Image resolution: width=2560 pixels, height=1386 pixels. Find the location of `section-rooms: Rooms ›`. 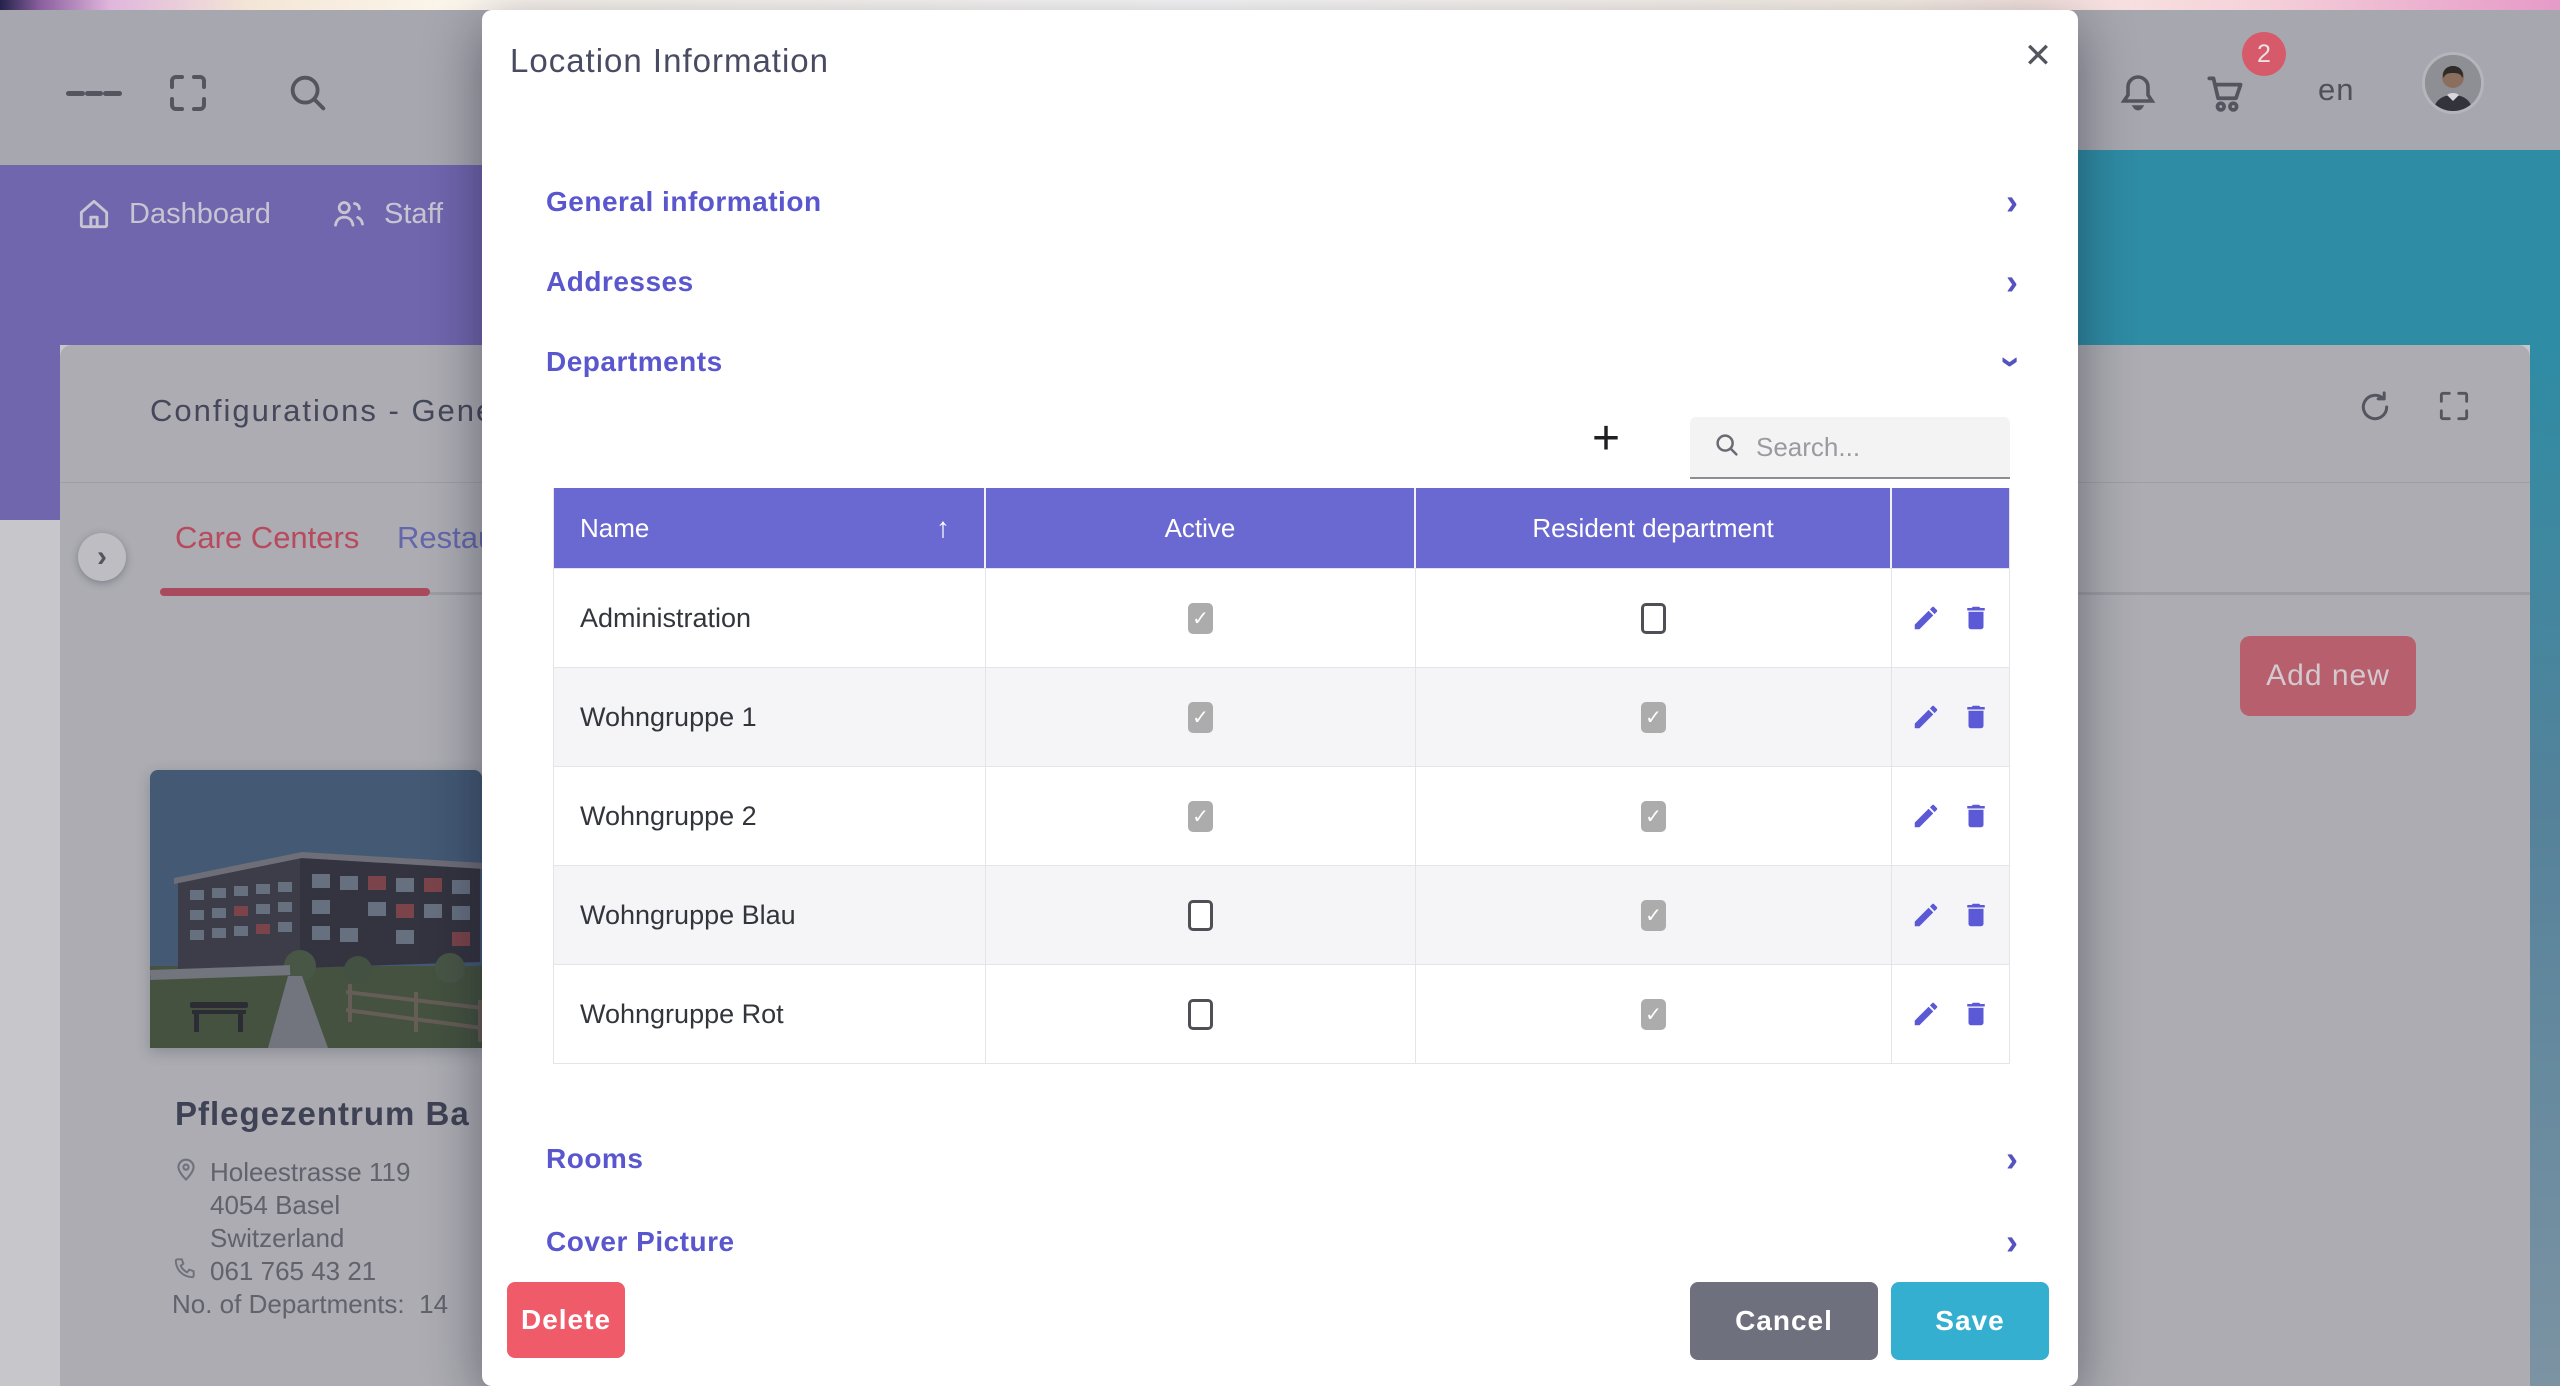

section-rooms: Rooms › is located at coordinates (1282, 1159).